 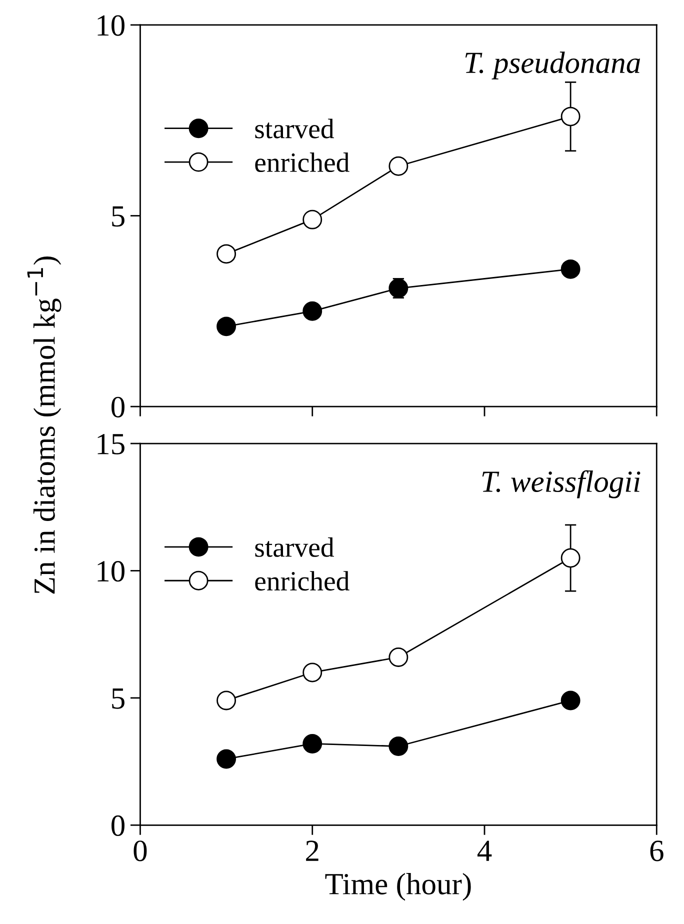 I want to click on y-tick-label: 15, so click(x=111, y=444).